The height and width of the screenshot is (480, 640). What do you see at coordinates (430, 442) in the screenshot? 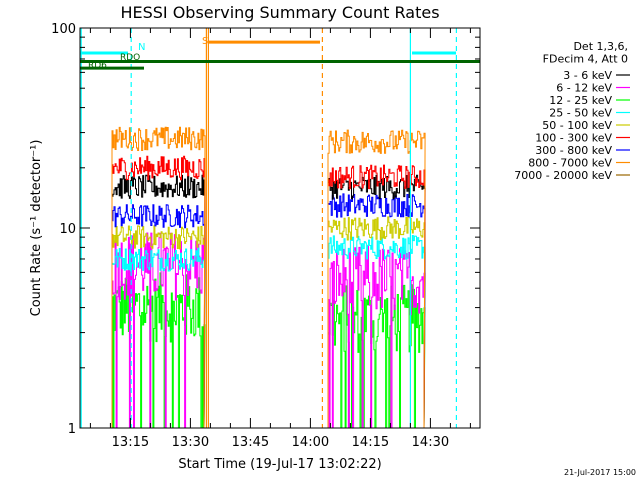
I see `x-tick-label: 14:30` at bounding box center [430, 442].